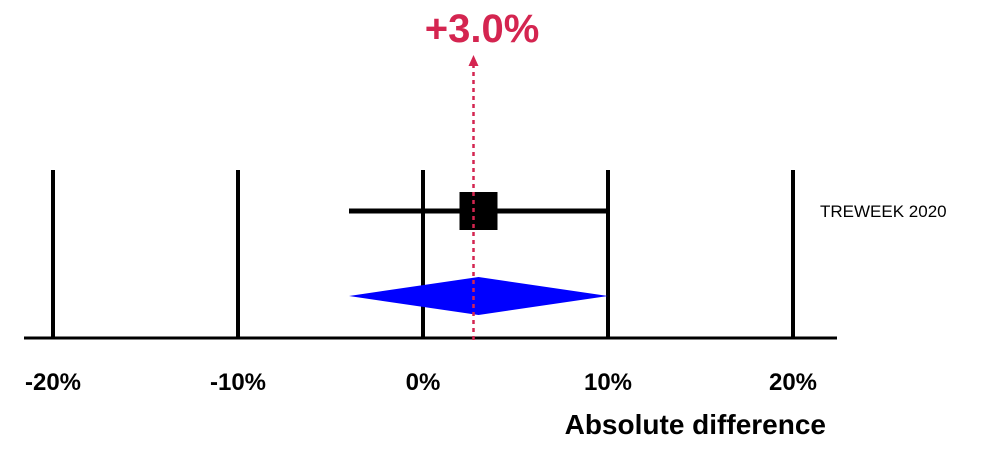  Describe the element at coordinates (482, 29) in the screenshot. I see `pooled-effect-label: +3.0%` at that location.